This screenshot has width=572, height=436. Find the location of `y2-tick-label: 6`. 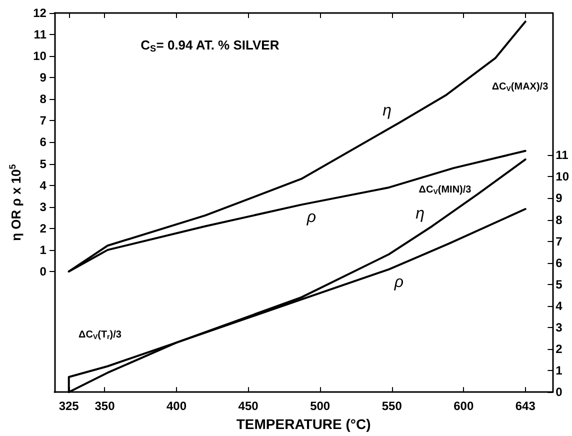

y2-tick-label: 6 is located at coordinates (559, 263).